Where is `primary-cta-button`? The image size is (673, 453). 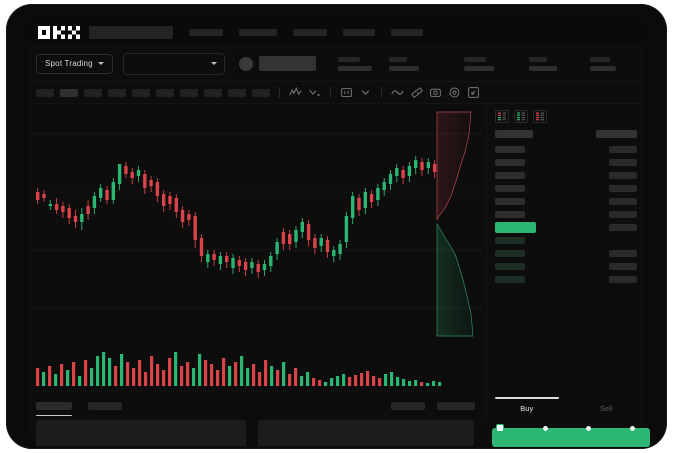 primary-cta-button is located at coordinates (571, 437).